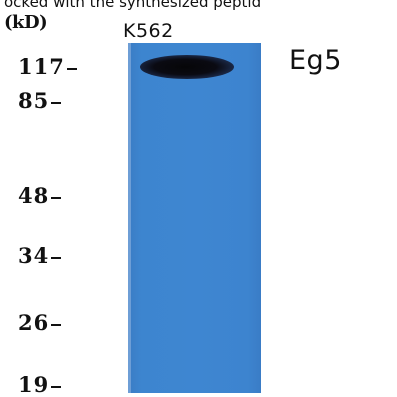 The image size is (397, 397). What do you see at coordinates (34, 100) in the screenshot?
I see `marker-label: 85` at bounding box center [34, 100].